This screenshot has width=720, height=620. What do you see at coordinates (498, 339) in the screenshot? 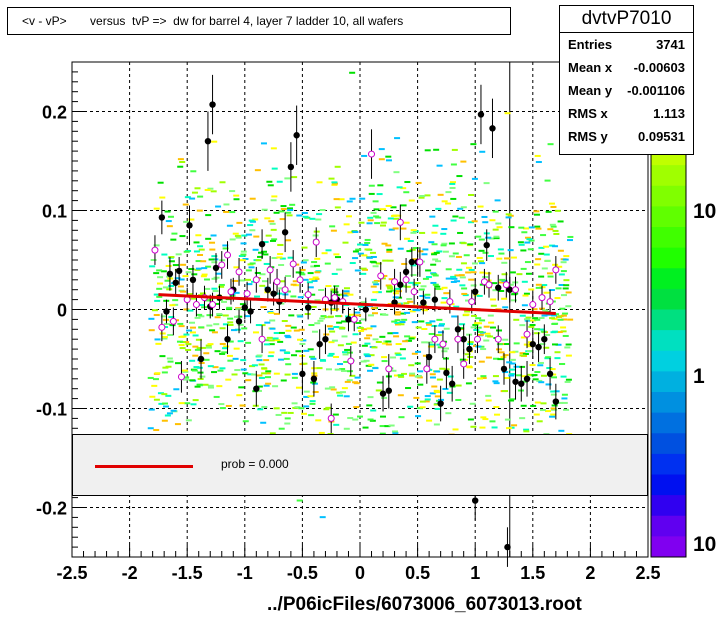
I see `data-point-open` at bounding box center [498, 339].